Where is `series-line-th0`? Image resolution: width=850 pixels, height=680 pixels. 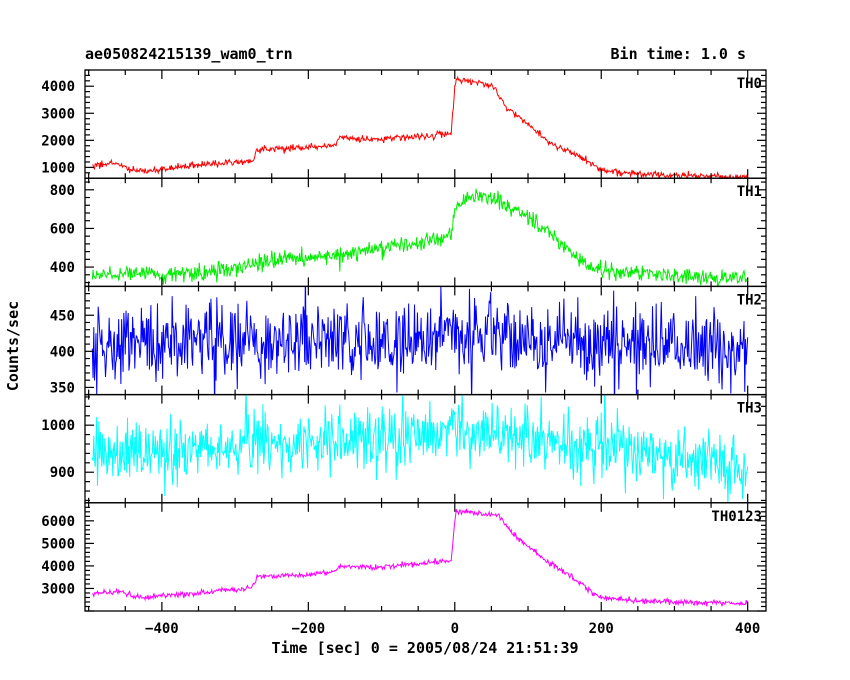 series-line-th0 is located at coordinates (420, 127).